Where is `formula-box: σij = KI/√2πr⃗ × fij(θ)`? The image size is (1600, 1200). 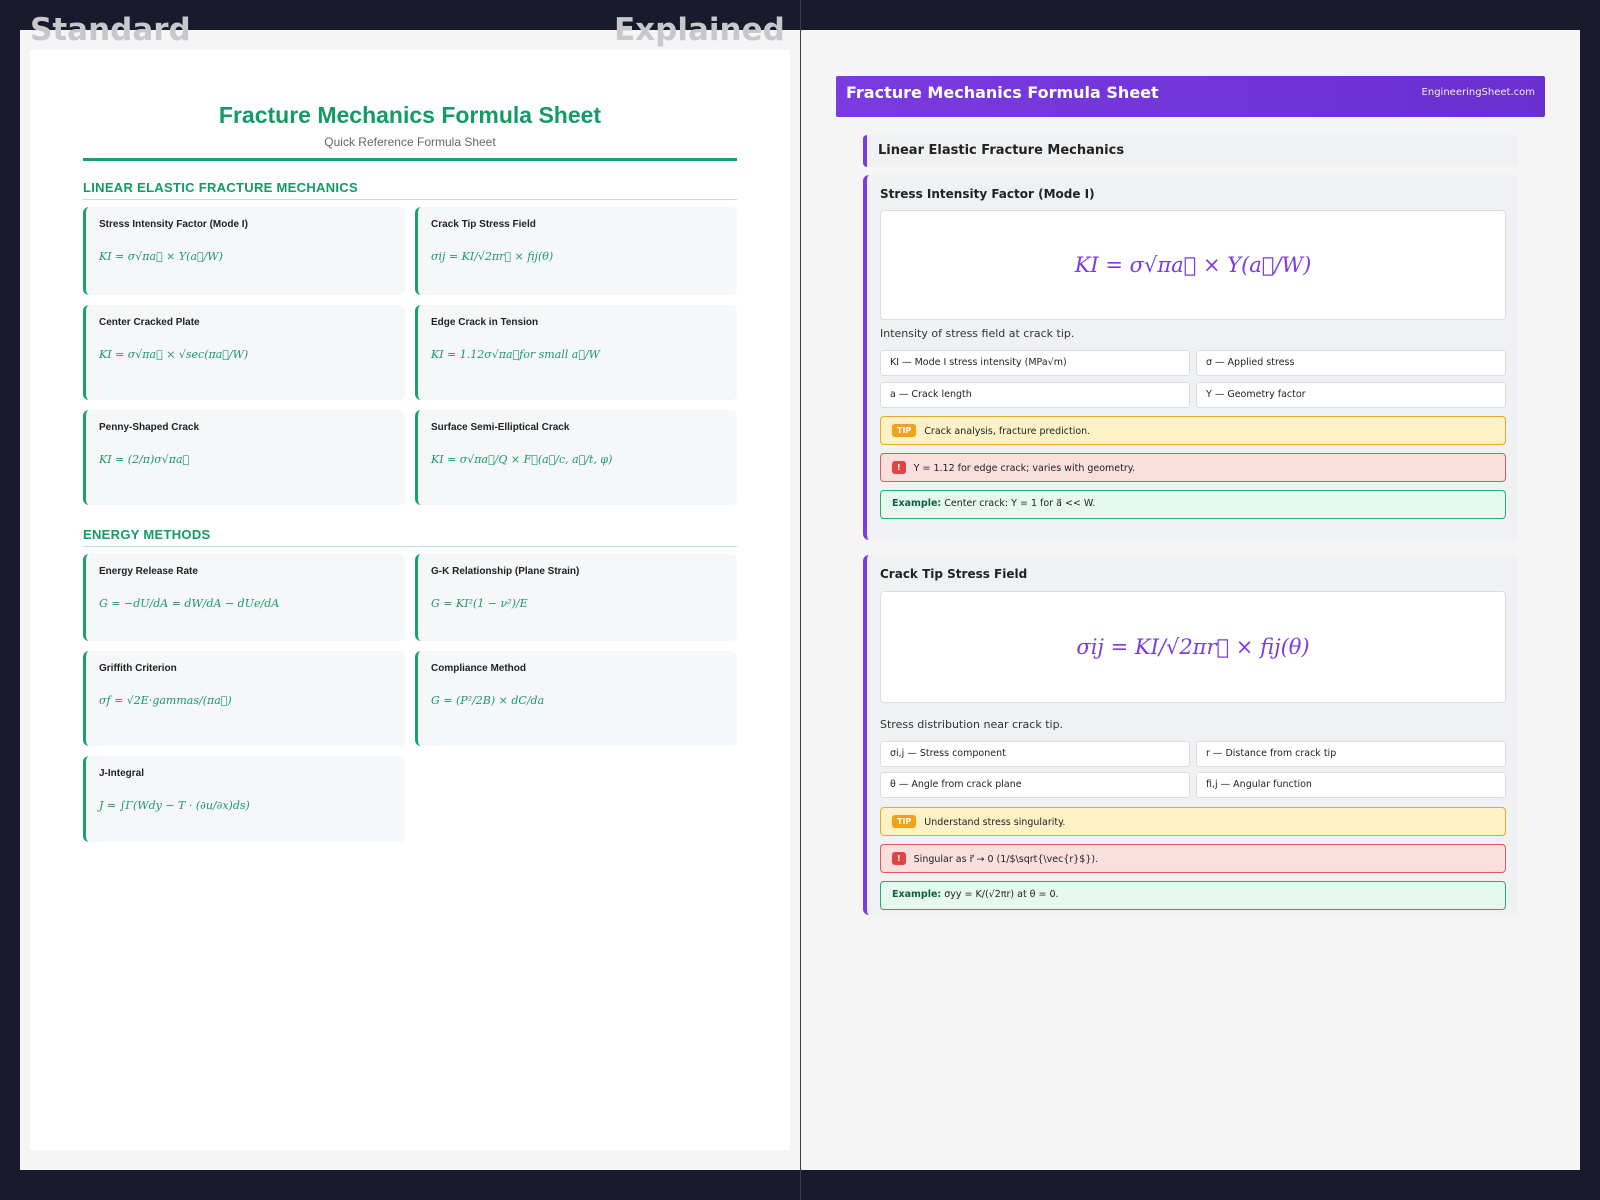
formula-box: σij = KI/√2πr⃗ × fij(θ) is located at coordinates (1193, 647).